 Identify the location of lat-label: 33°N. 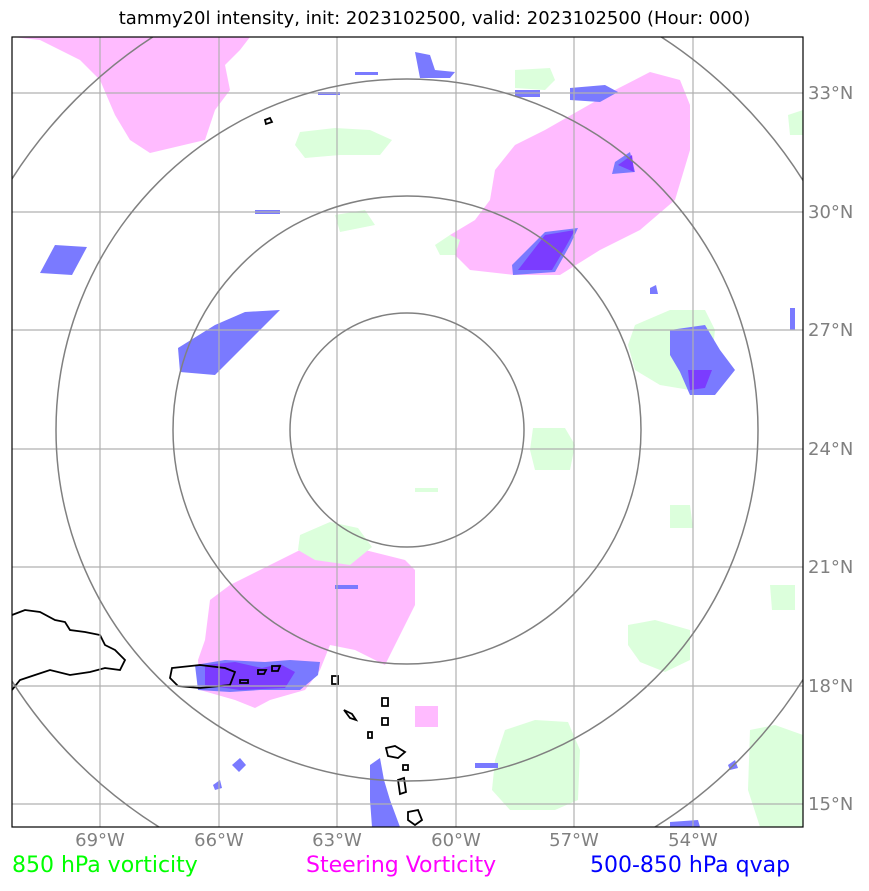
(830, 93).